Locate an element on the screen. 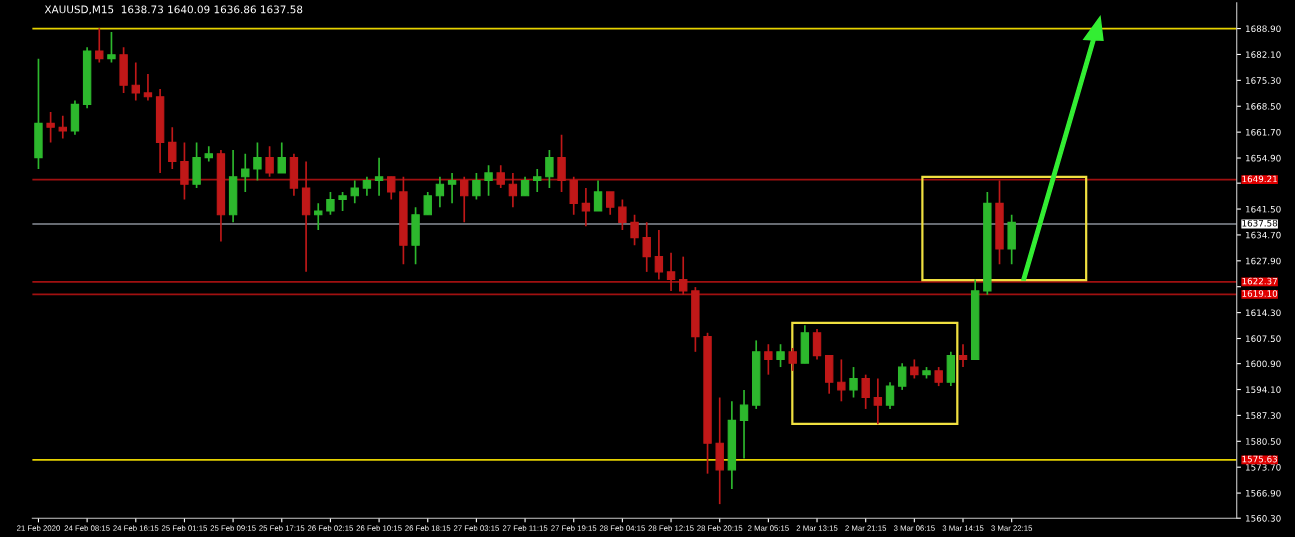 This screenshot has height=537, width=1295. y-tick-label: 1600.90 is located at coordinates (1263, 364).